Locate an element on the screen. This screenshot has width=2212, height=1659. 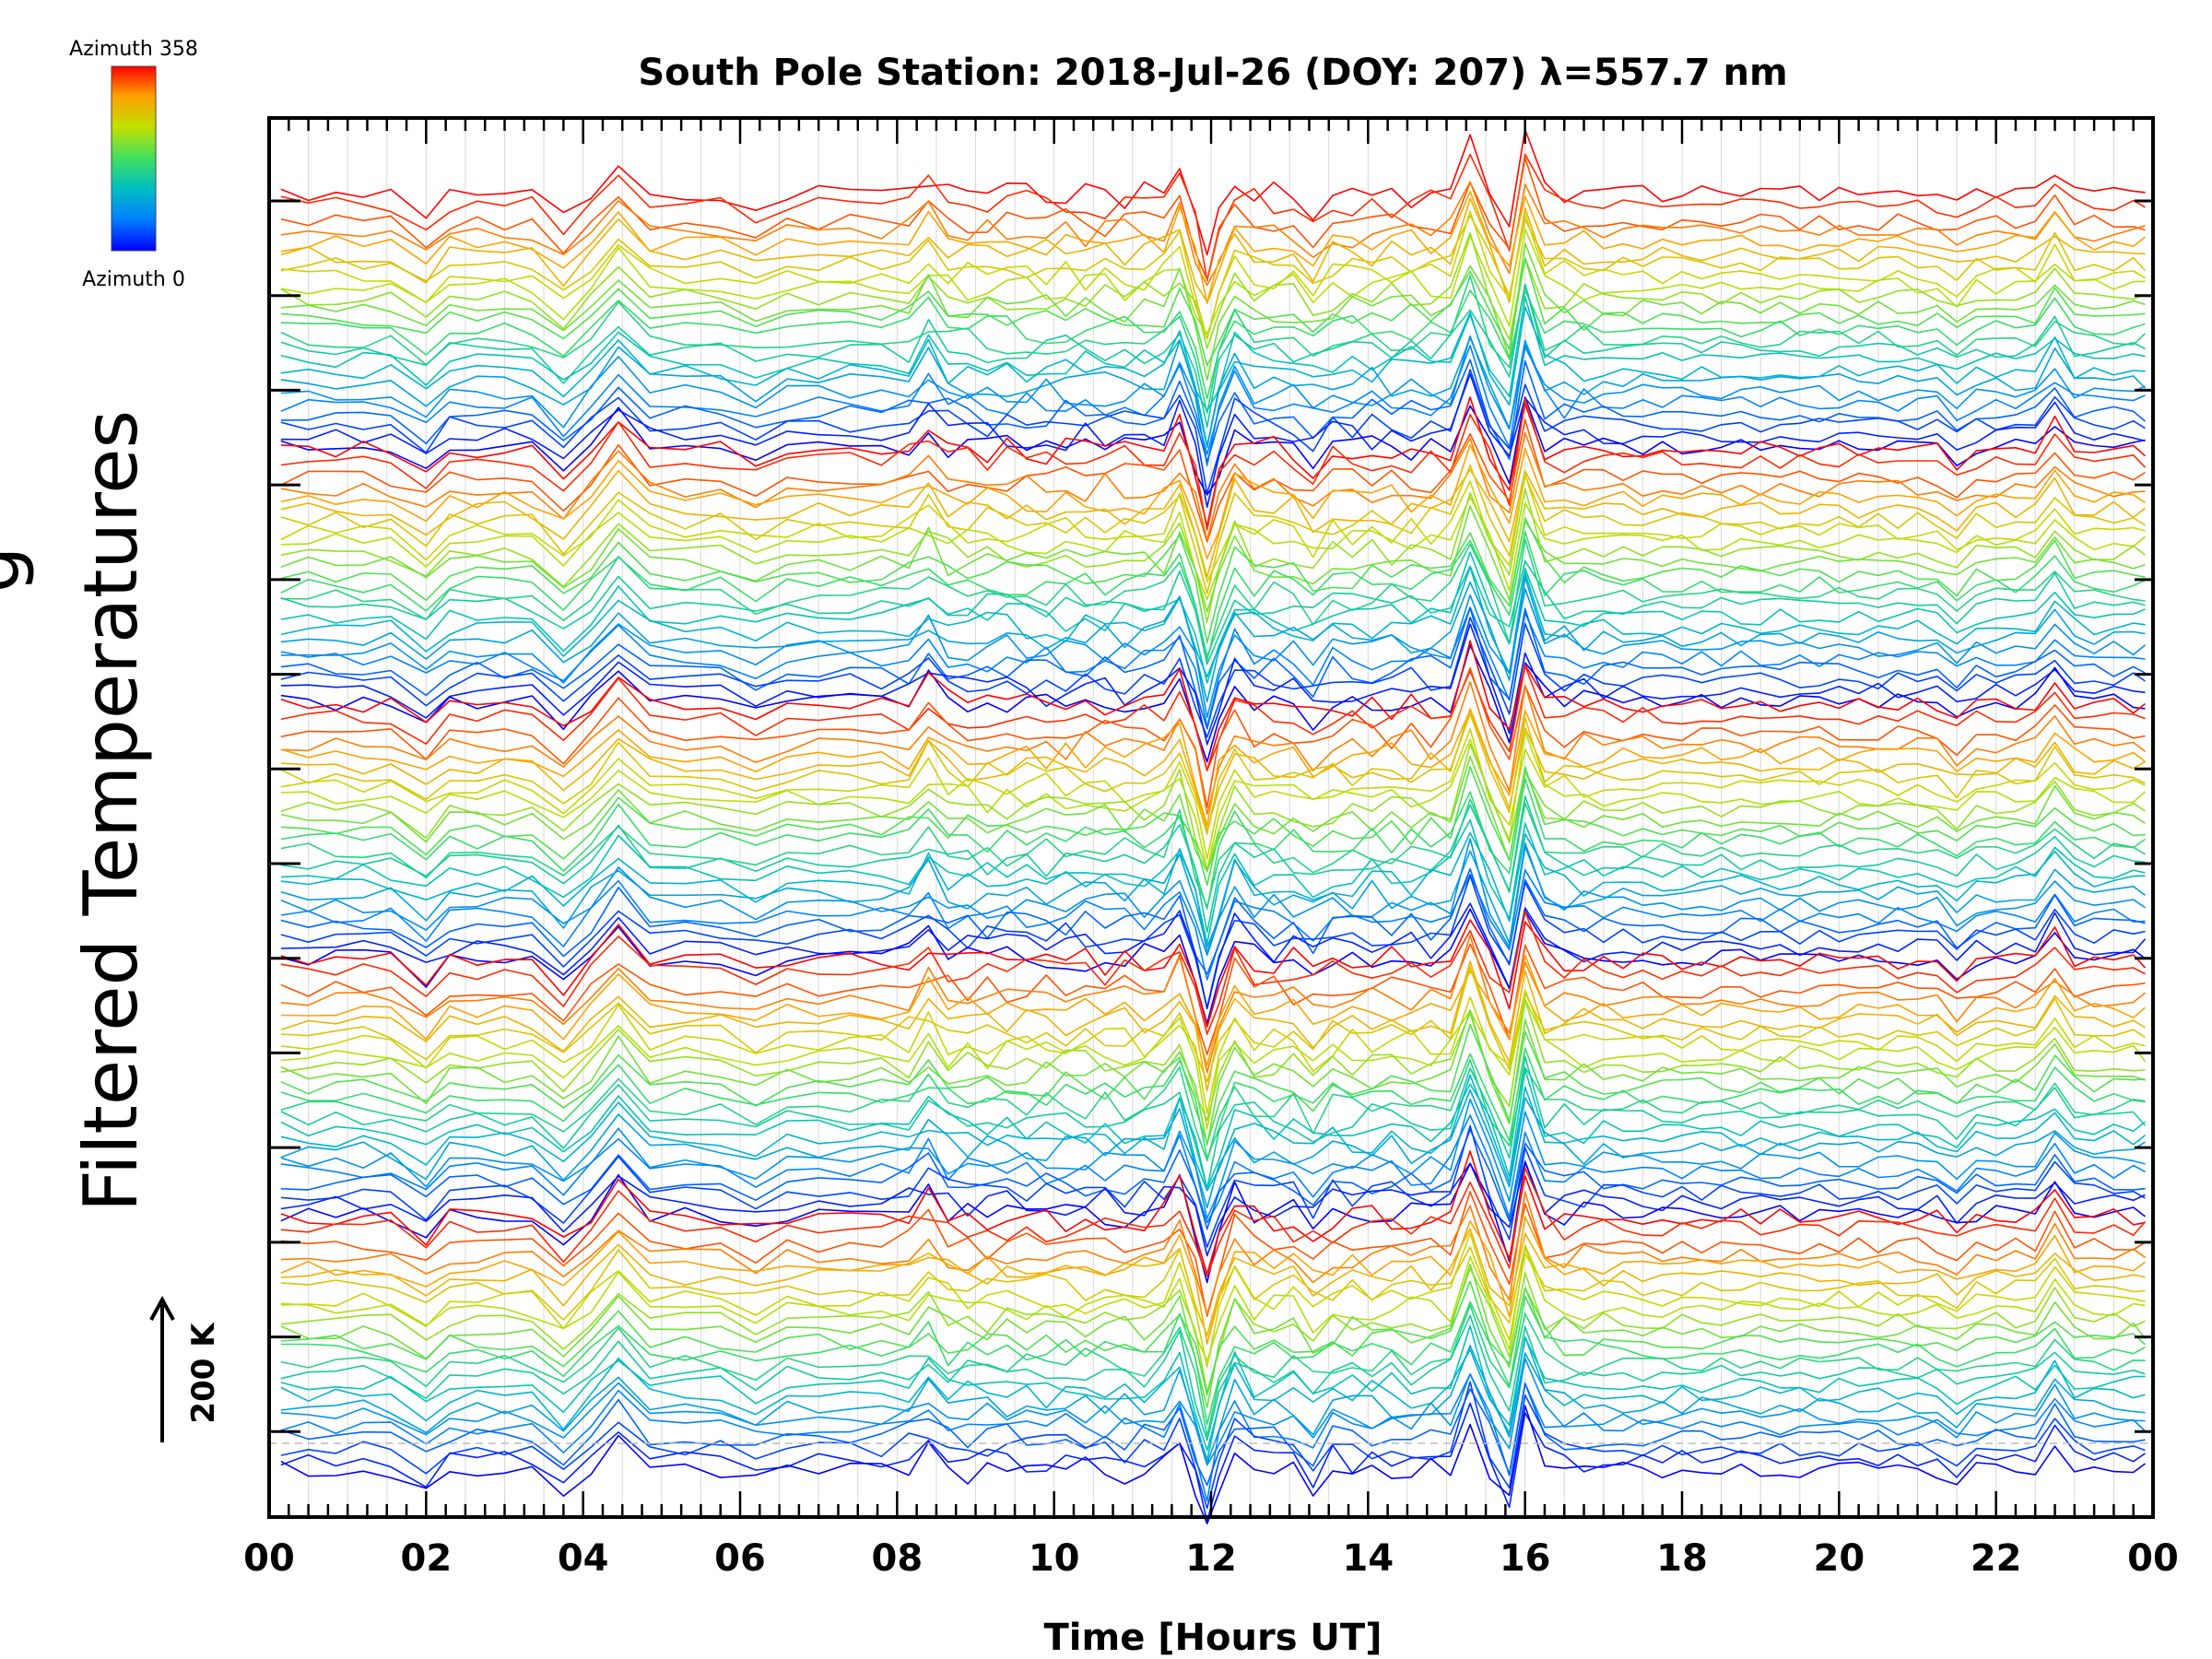
x-tick-label: 14 is located at coordinates (1368, 1558).